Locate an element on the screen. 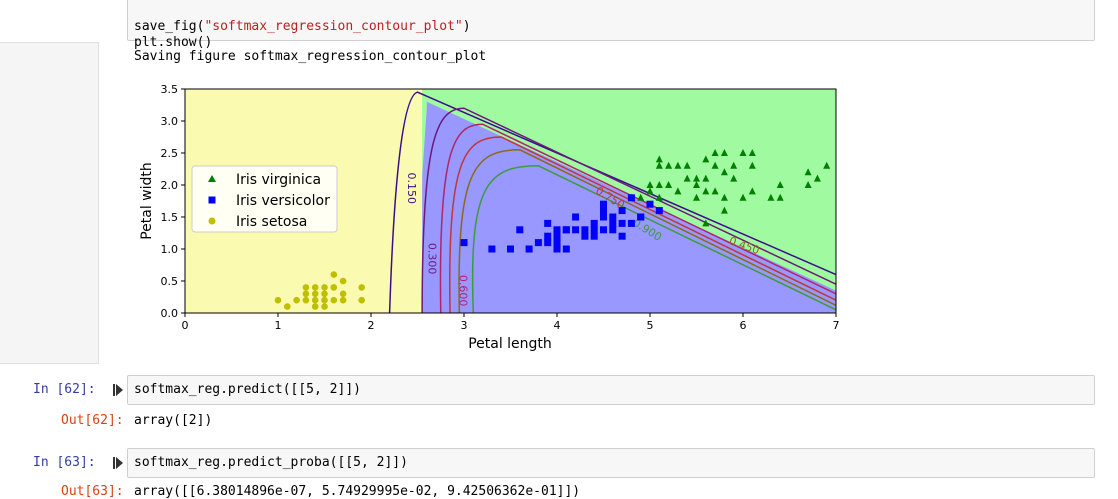 This screenshot has width=1118, height=499. cell-62-out-prompt: Out[62]: is located at coordinates (92, 420).